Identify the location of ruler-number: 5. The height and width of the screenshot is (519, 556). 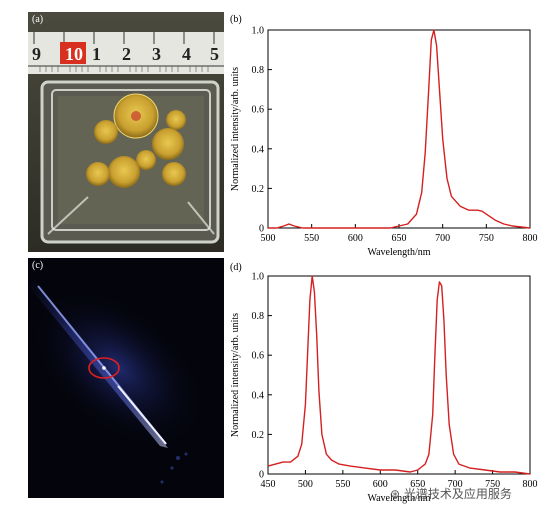
(214, 54).